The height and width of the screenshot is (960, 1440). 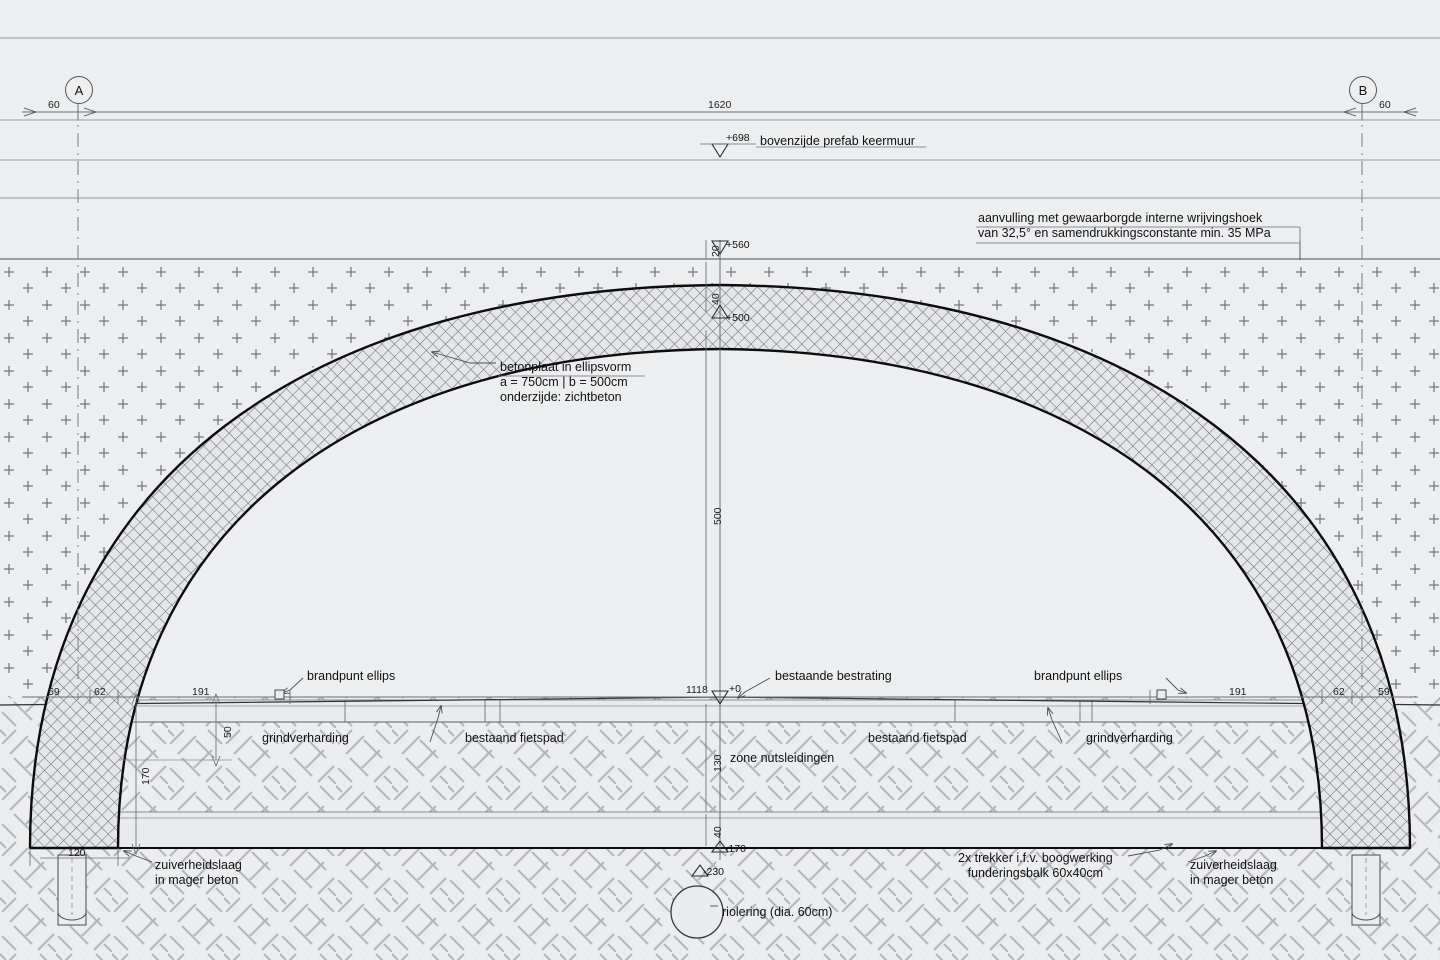 I want to click on note-existing-paving: bestaande bestrating, so click(x=833, y=676).